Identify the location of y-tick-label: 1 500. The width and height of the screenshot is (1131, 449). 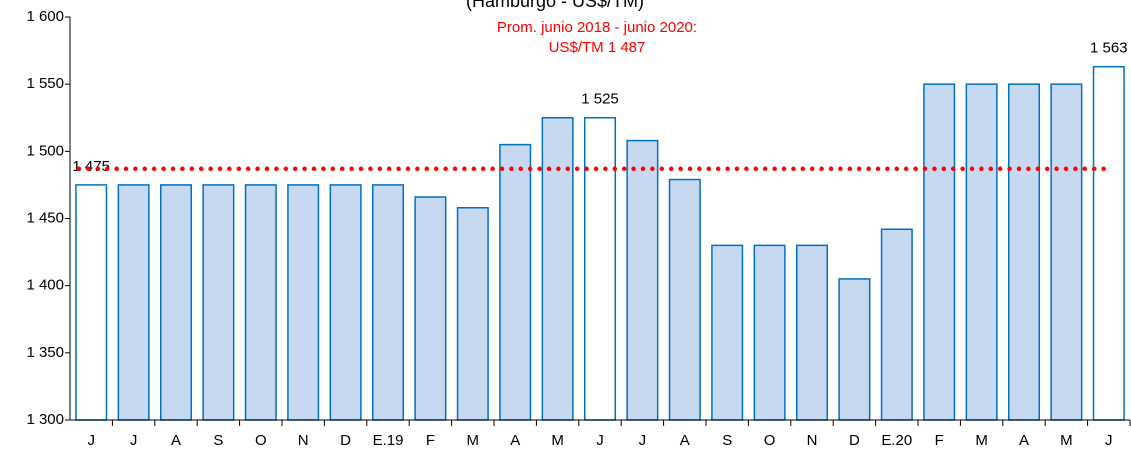
(45, 150).